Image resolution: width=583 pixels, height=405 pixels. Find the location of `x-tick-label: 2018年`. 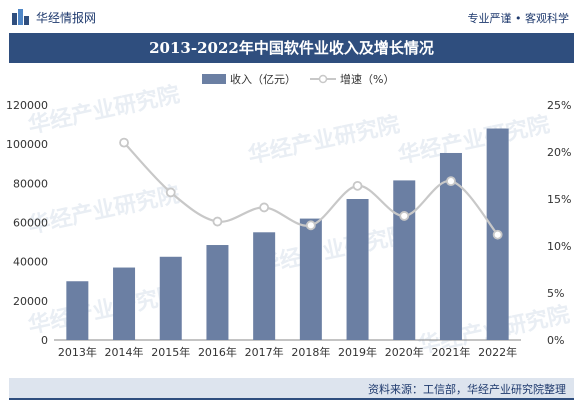

x-tick-label: 2018年 is located at coordinates (310, 352).